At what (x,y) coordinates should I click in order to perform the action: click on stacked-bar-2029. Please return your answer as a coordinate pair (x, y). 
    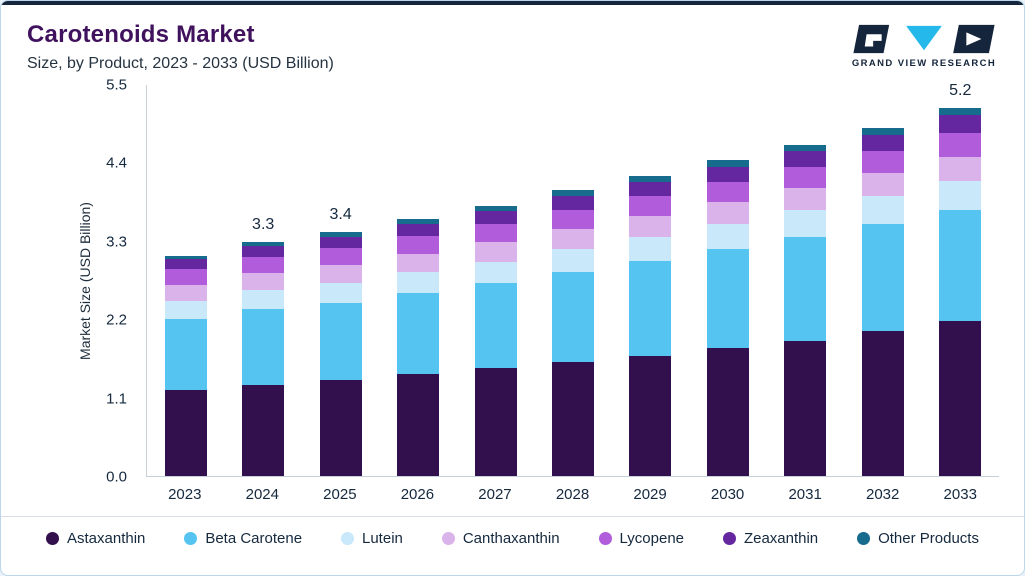
    Looking at the image, I should click on (650, 325).